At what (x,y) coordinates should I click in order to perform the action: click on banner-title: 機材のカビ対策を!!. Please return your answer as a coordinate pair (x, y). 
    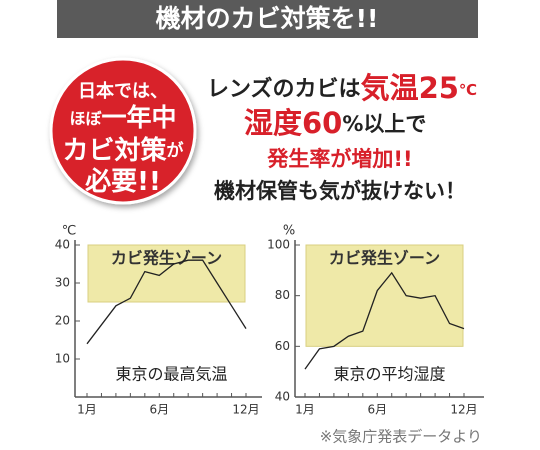
    Looking at the image, I should click on (267, 18).